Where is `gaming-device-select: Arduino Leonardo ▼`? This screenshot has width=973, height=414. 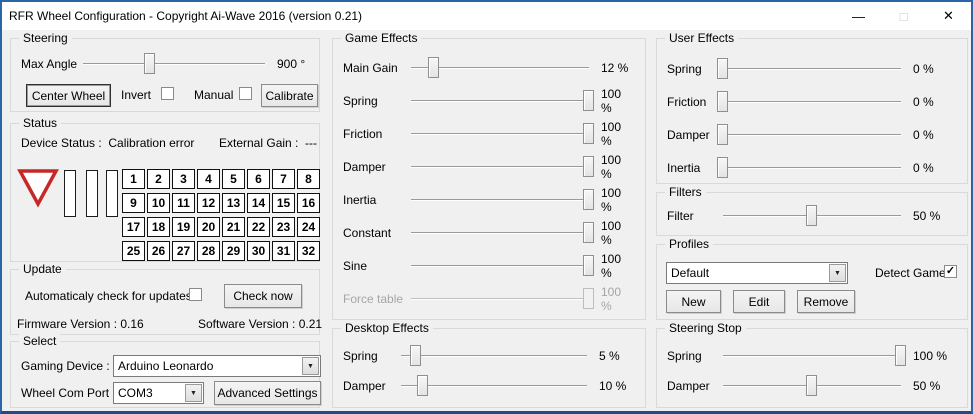 gaming-device-select: Arduino Leonardo ▼ is located at coordinates (217, 366).